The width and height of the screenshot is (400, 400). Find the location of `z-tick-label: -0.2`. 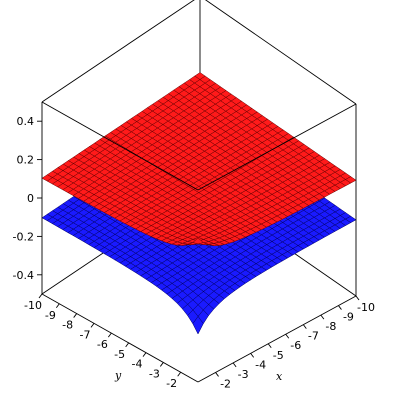

z-tick-label: -0.2 is located at coordinates (23, 236).